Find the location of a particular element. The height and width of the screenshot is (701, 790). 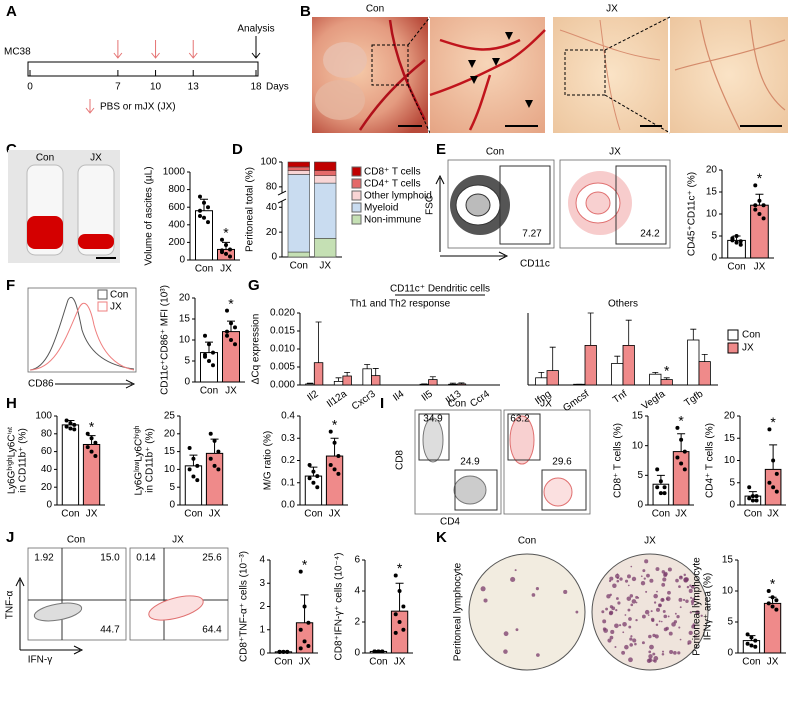

y-axis-label: CD8⁺TNF-α⁺ cells (10⁻³) is located at coordinates (244, 606).